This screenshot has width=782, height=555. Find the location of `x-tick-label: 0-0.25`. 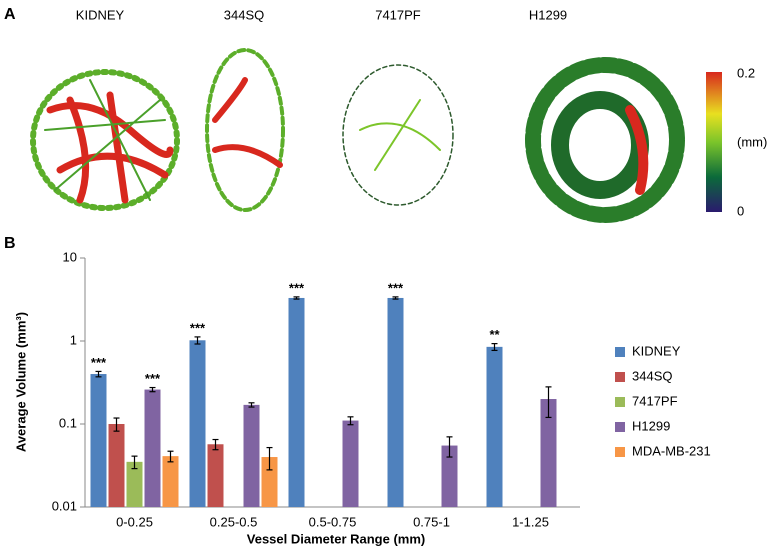

x-tick-label: 0-0.25 is located at coordinates (134, 521).